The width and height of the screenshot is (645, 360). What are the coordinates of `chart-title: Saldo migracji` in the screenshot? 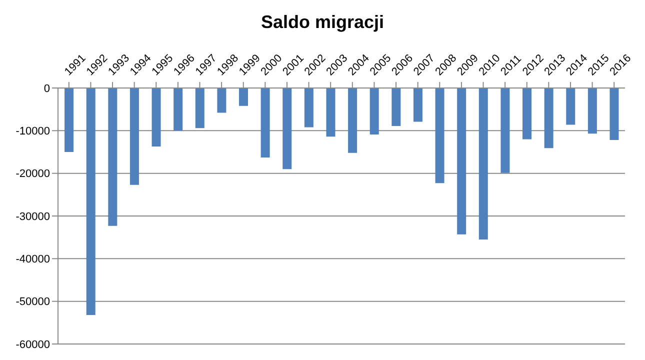 It's located at (323, 22).